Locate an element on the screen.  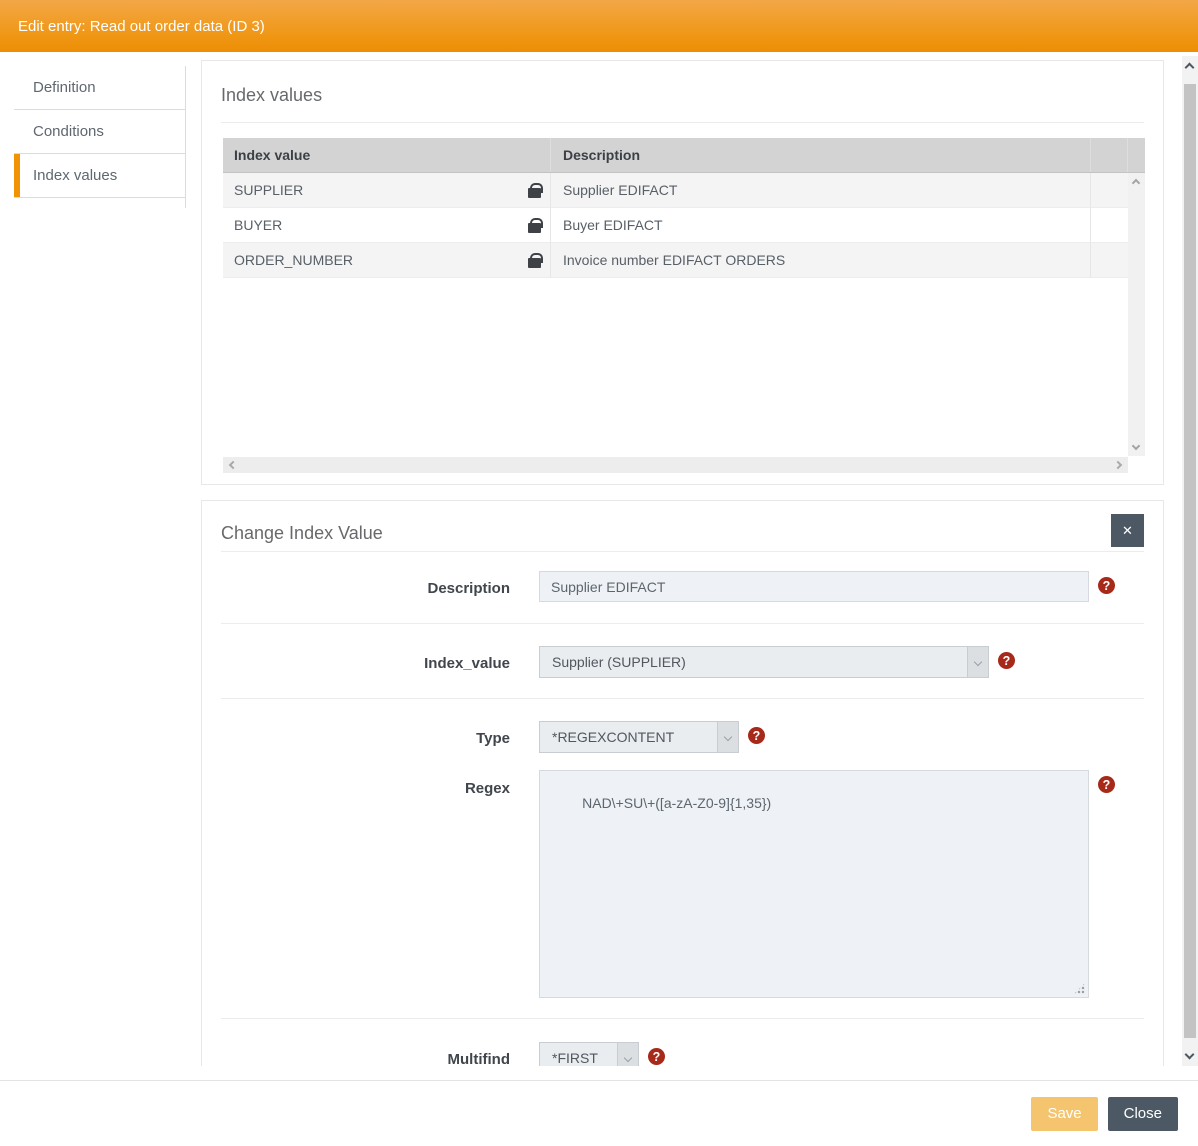
cell-index-value: ORDER_NUMBER is located at coordinates (294, 260).